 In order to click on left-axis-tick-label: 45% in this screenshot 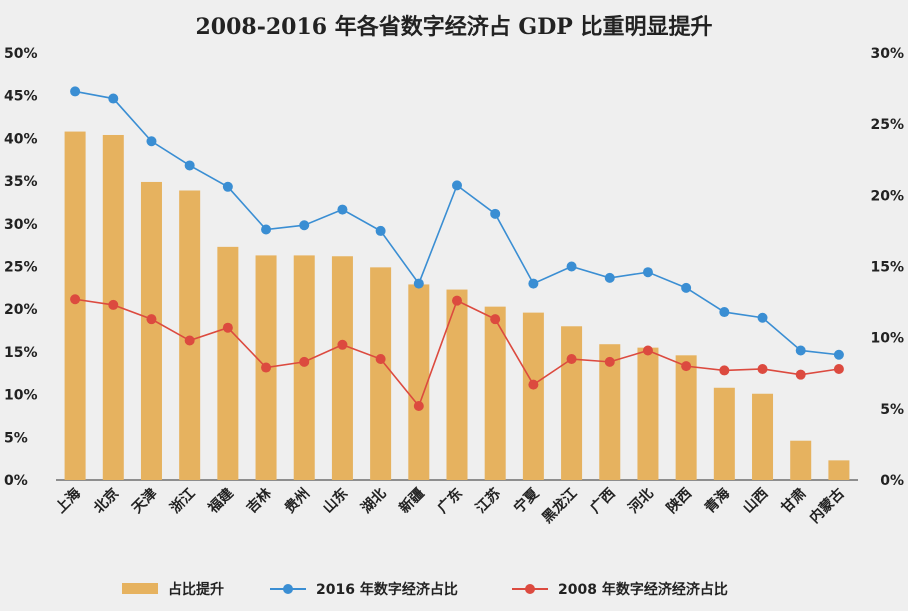, I will do `click(21, 97)`.